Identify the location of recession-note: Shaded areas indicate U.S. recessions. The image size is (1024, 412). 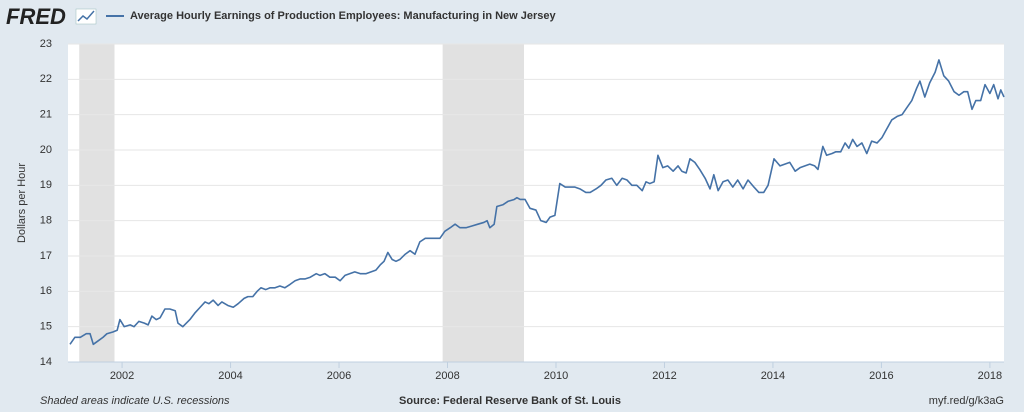
(135, 401).